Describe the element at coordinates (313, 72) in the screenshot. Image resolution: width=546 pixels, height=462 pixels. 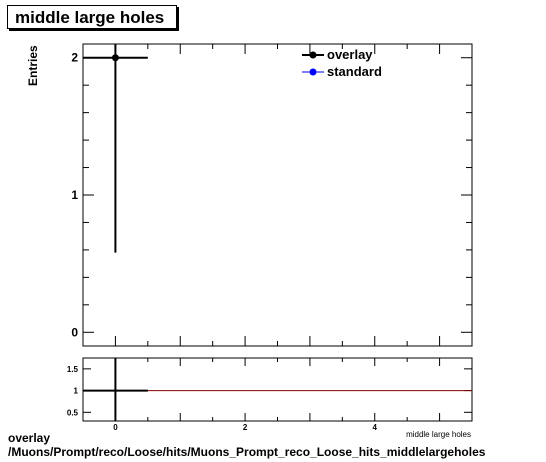
I see `legend-standard-marker` at that location.